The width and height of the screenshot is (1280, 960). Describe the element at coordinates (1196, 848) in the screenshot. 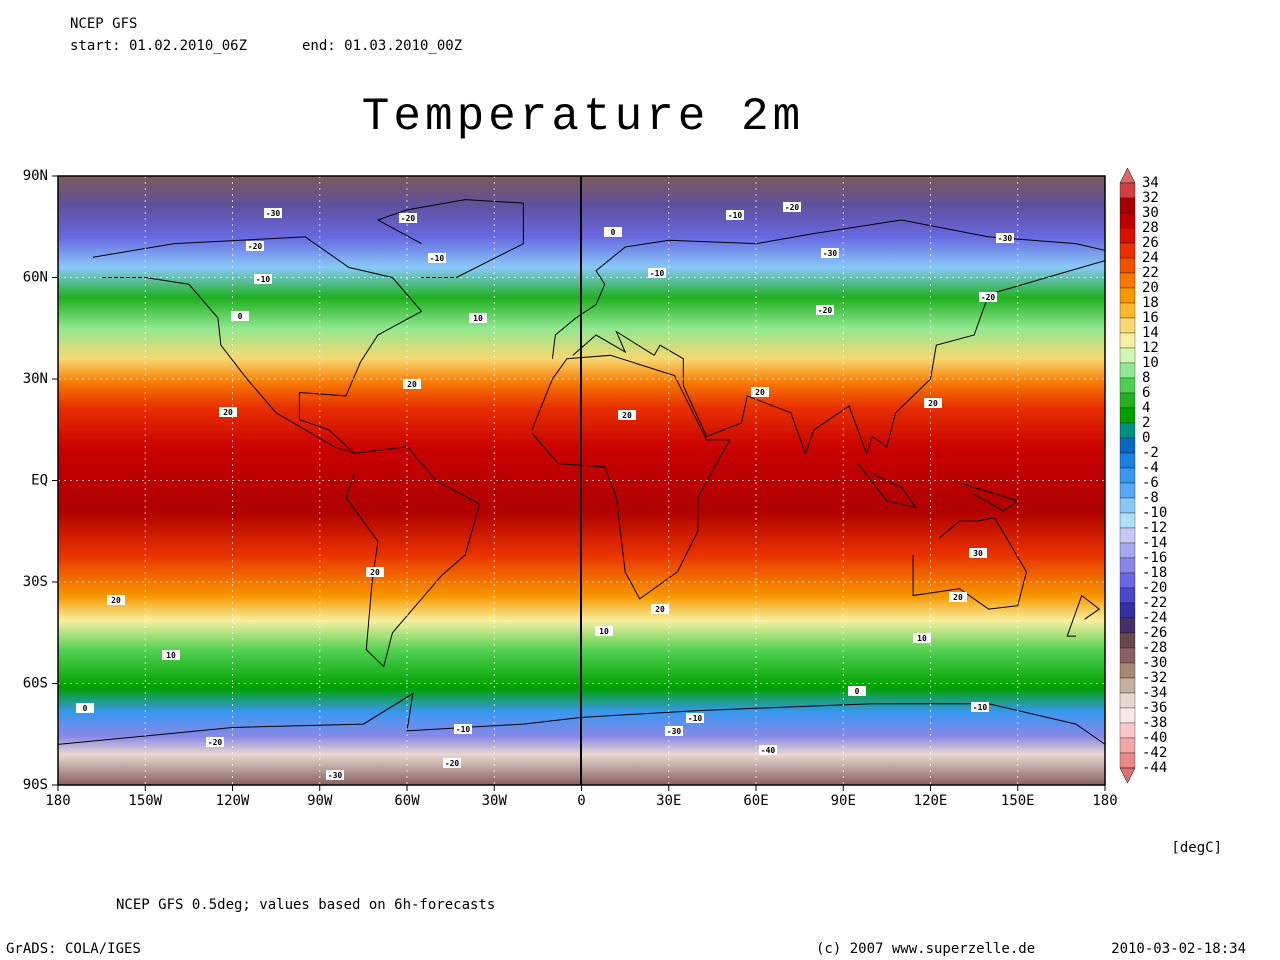

I see `unit-label: [degC]` at that location.